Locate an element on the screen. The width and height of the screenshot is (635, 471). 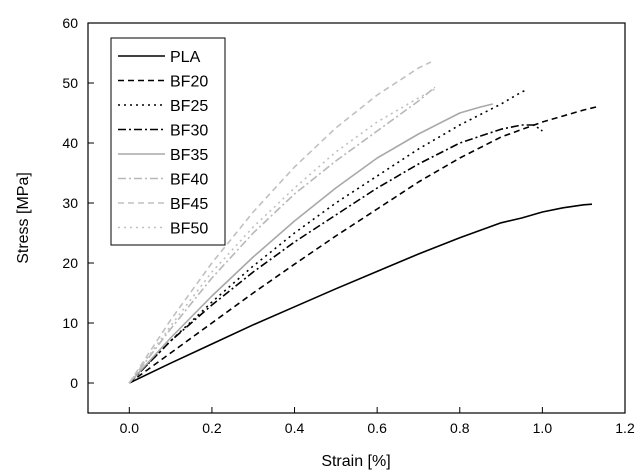
y-tick-label: 30 is located at coordinates (70, 203).